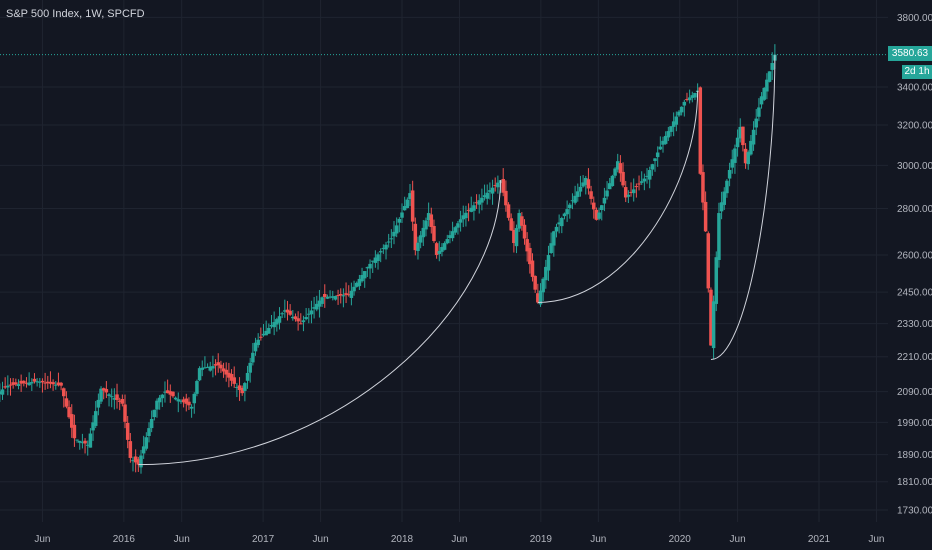  Describe the element at coordinates (914, 125) in the screenshot. I see `price-tick-label: 3200.00` at that location.